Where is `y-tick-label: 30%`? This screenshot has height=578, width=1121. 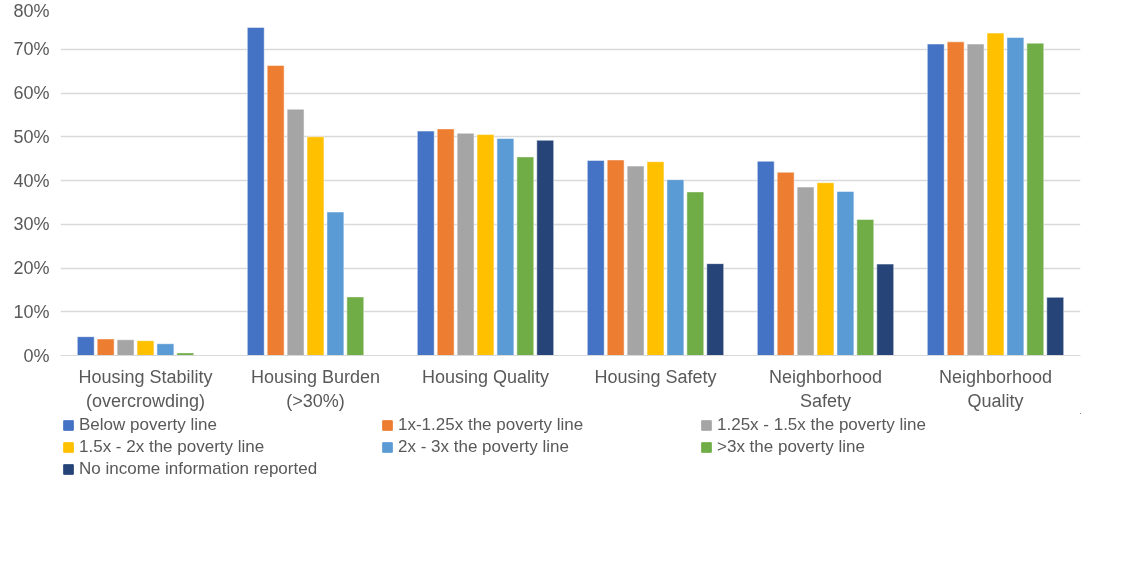 y-tick-label: 30% is located at coordinates (31, 224).